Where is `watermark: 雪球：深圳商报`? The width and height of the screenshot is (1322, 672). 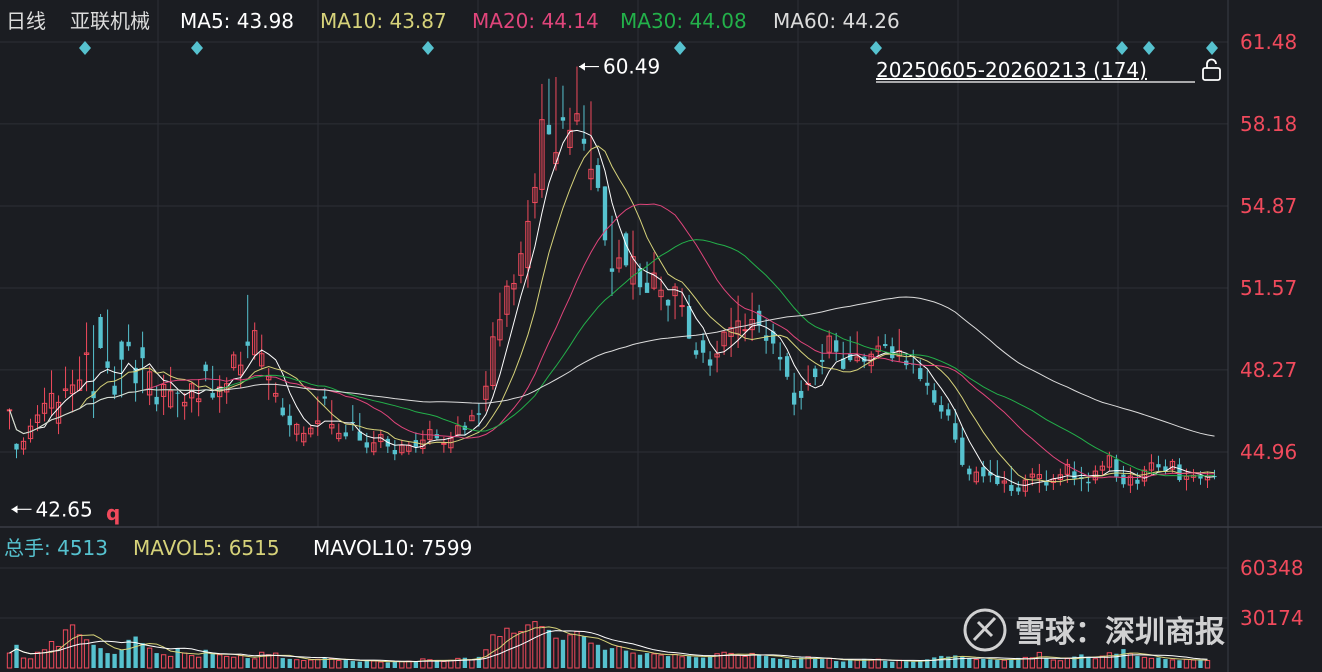 watermark: 雪球：深圳商报 is located at coordinates (1094, 630).